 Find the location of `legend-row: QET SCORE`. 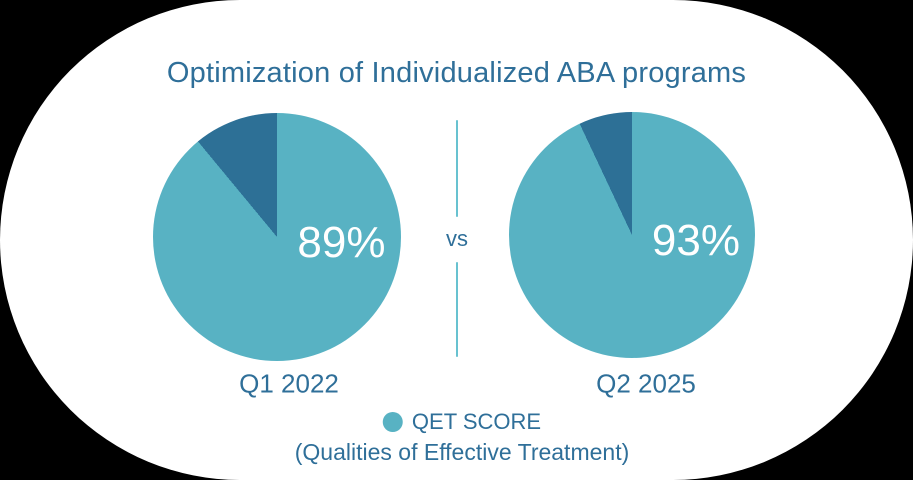

legend-row: QET SCORE is located at coordinates (462, 422).